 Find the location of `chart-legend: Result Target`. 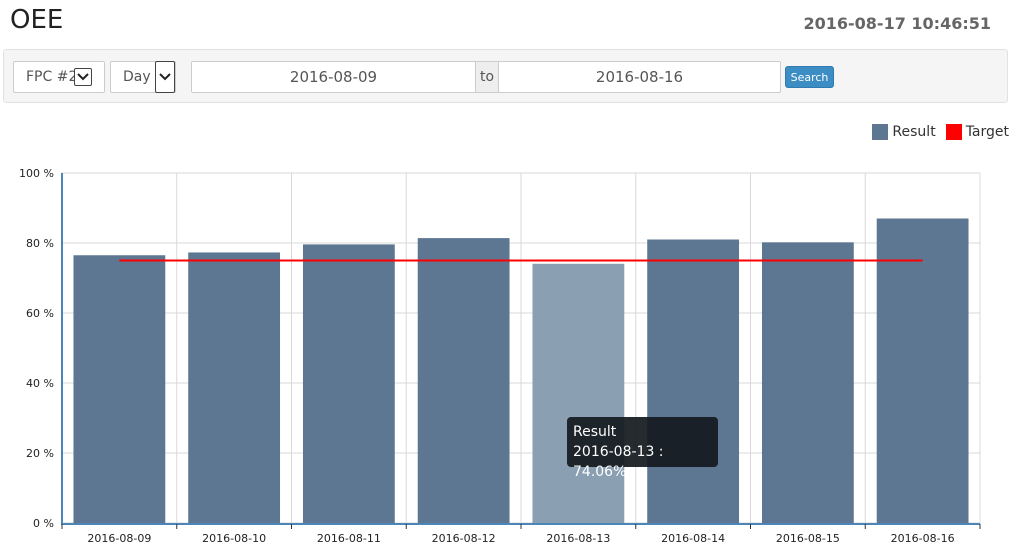

chart-legend: Result Target is located at coordinates (935, 132).